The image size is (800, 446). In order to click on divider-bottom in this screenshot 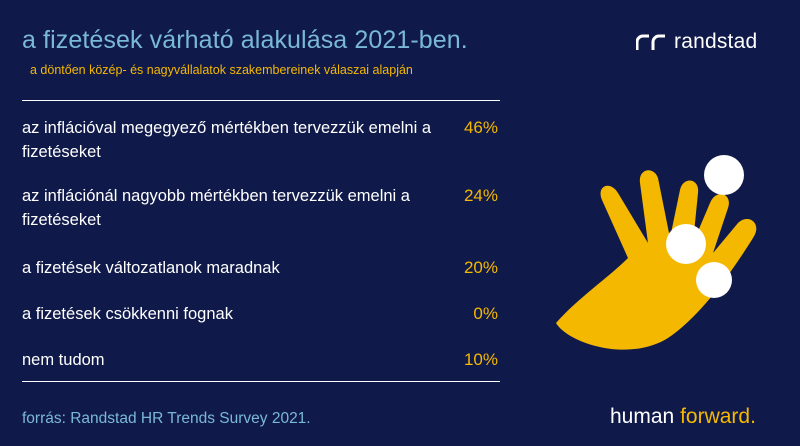, I will do `click(261, 381)`.